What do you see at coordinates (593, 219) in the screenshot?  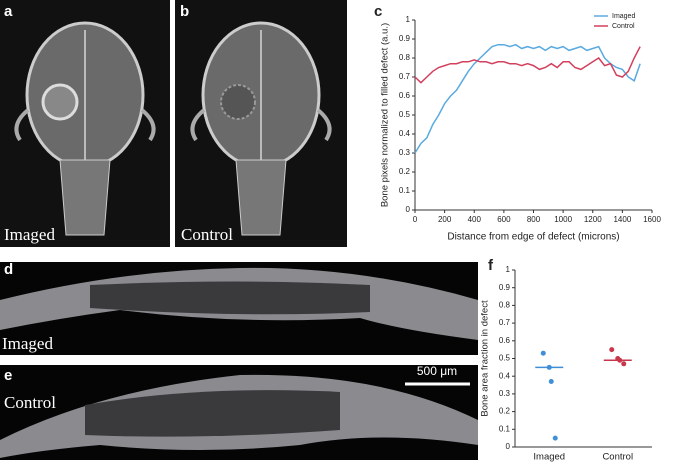 I see `x-tick-label: 1200` at bounding box center [593, 219].